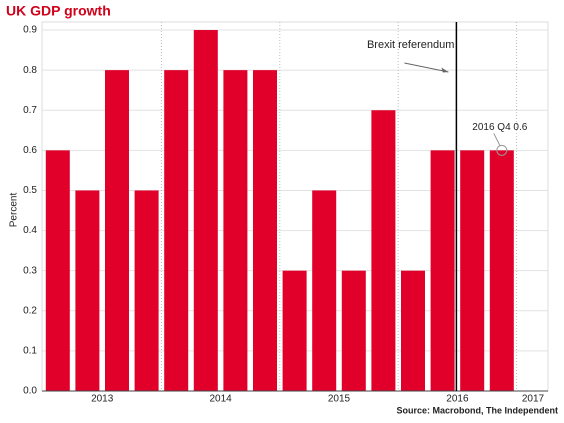 This screenshot has width=564, height=423. What do you see at coordinates (457, 399) in the screenshot?
I see `x-tick-label: 2016` at bounding box center [457, 399].